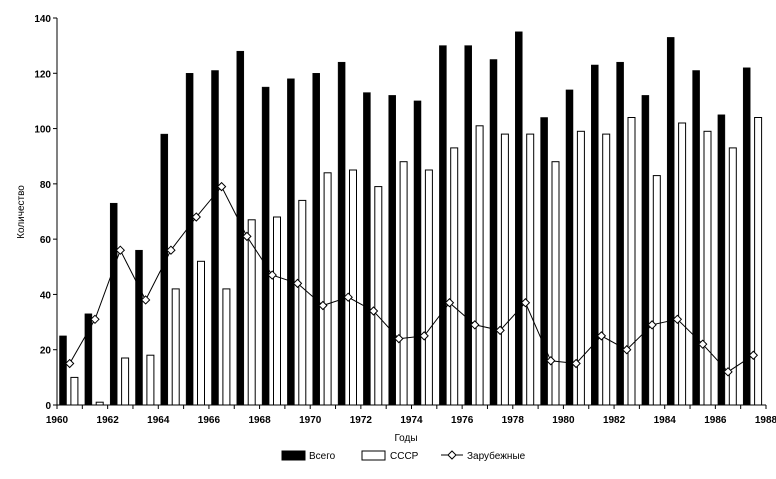 The height and width of the screenshot is (479, 776). Describe the element at coordinates (45, 213) in the screenshot. I see `y-ticks: 0 20 40 60 80 100 120 140` at that location.